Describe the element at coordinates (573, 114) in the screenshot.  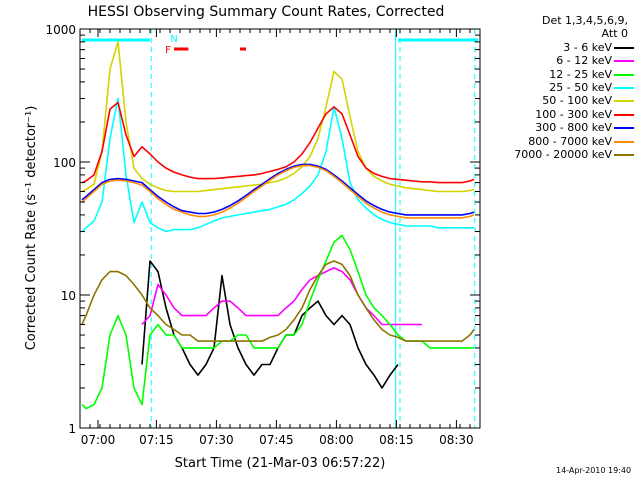
I see `legend-label: 100 - 300 keV` at that location.